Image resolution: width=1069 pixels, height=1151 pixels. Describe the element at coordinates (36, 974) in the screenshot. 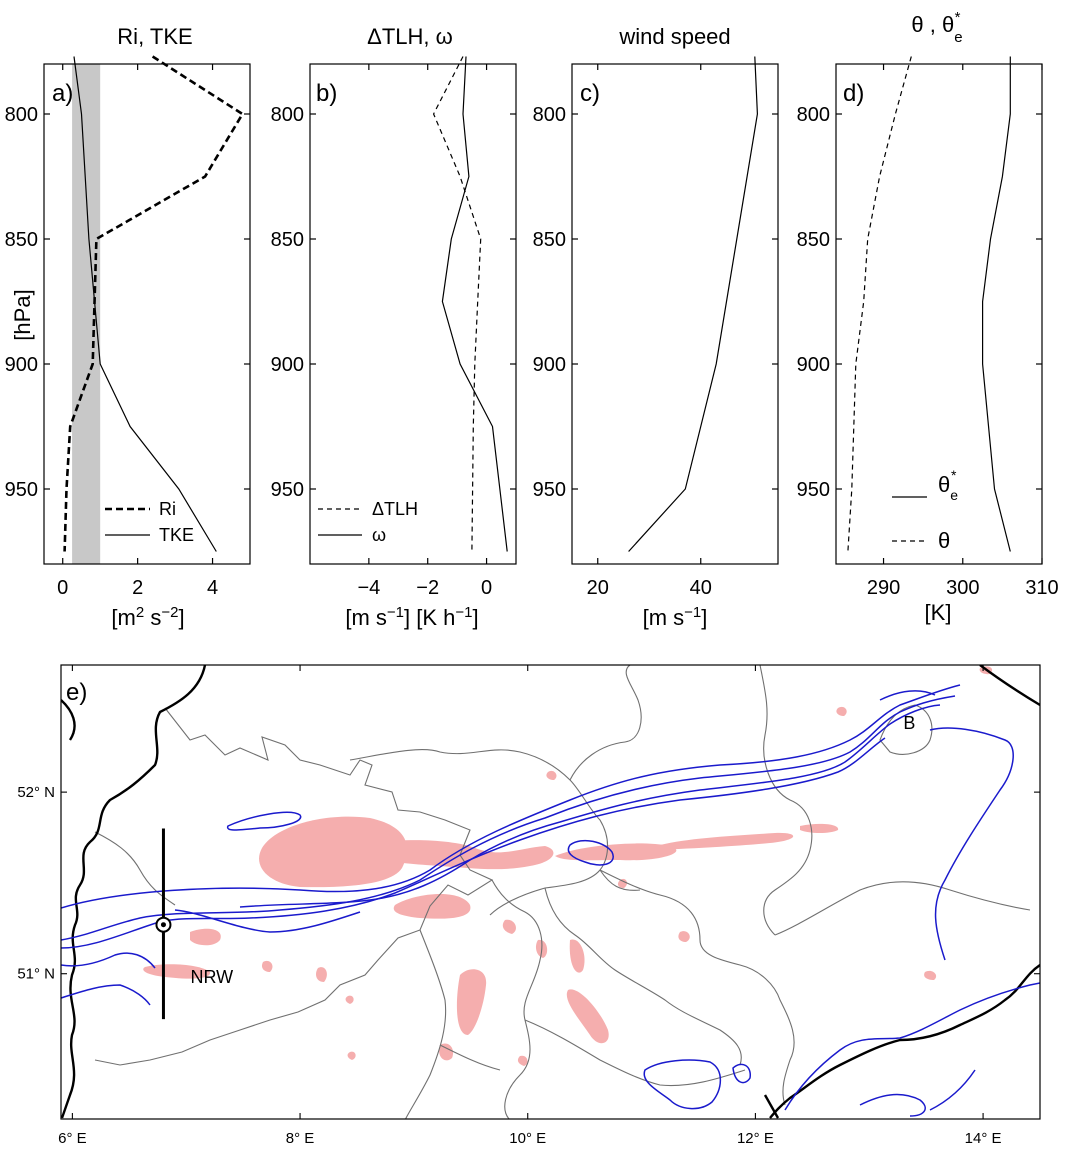

I see `map-y-tick-label: 51° N` at that location.